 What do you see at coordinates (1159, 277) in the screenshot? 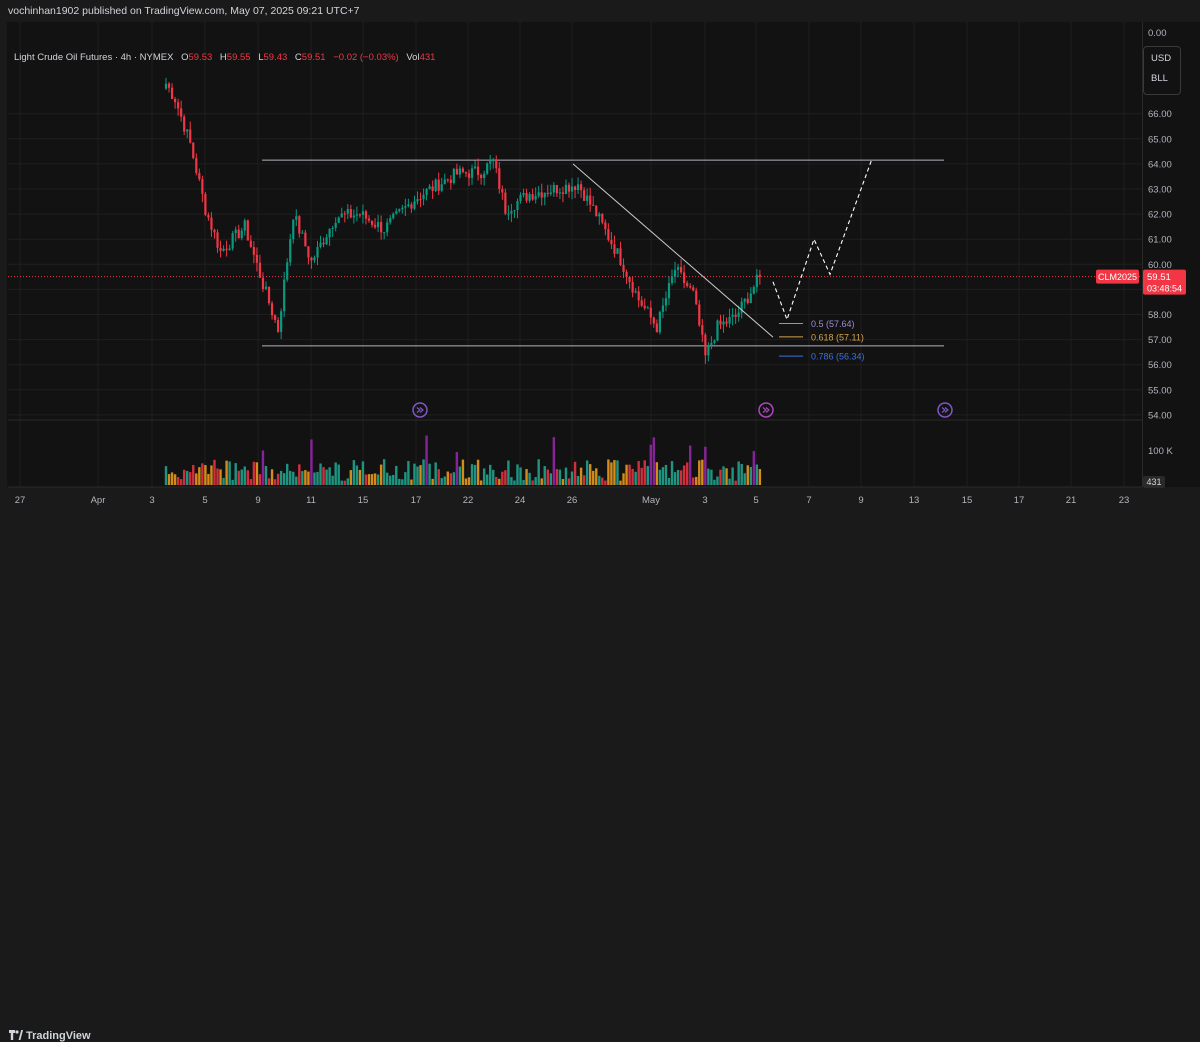
I see `price-tag-value: 59.51` at bounding box center [1159, 277].